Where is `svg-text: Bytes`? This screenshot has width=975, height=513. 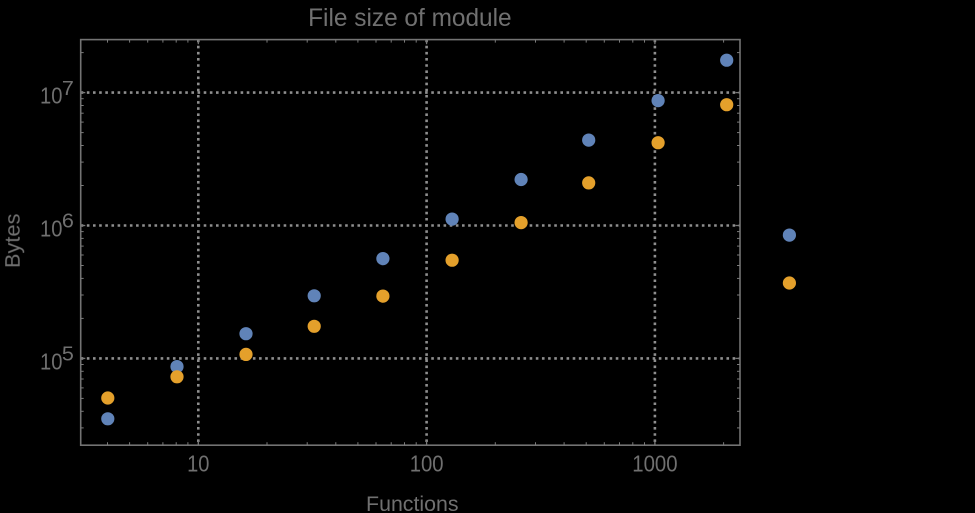
svg-text: Bytes is located at coordinates (13, 241).